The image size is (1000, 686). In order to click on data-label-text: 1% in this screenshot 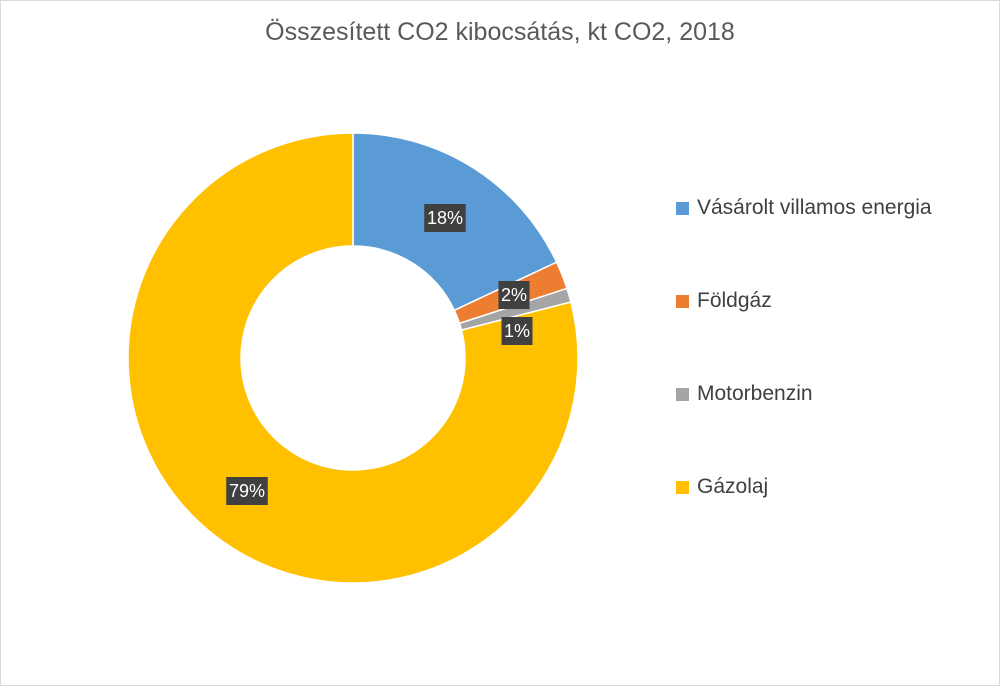, I will do `click(517, 331)`.